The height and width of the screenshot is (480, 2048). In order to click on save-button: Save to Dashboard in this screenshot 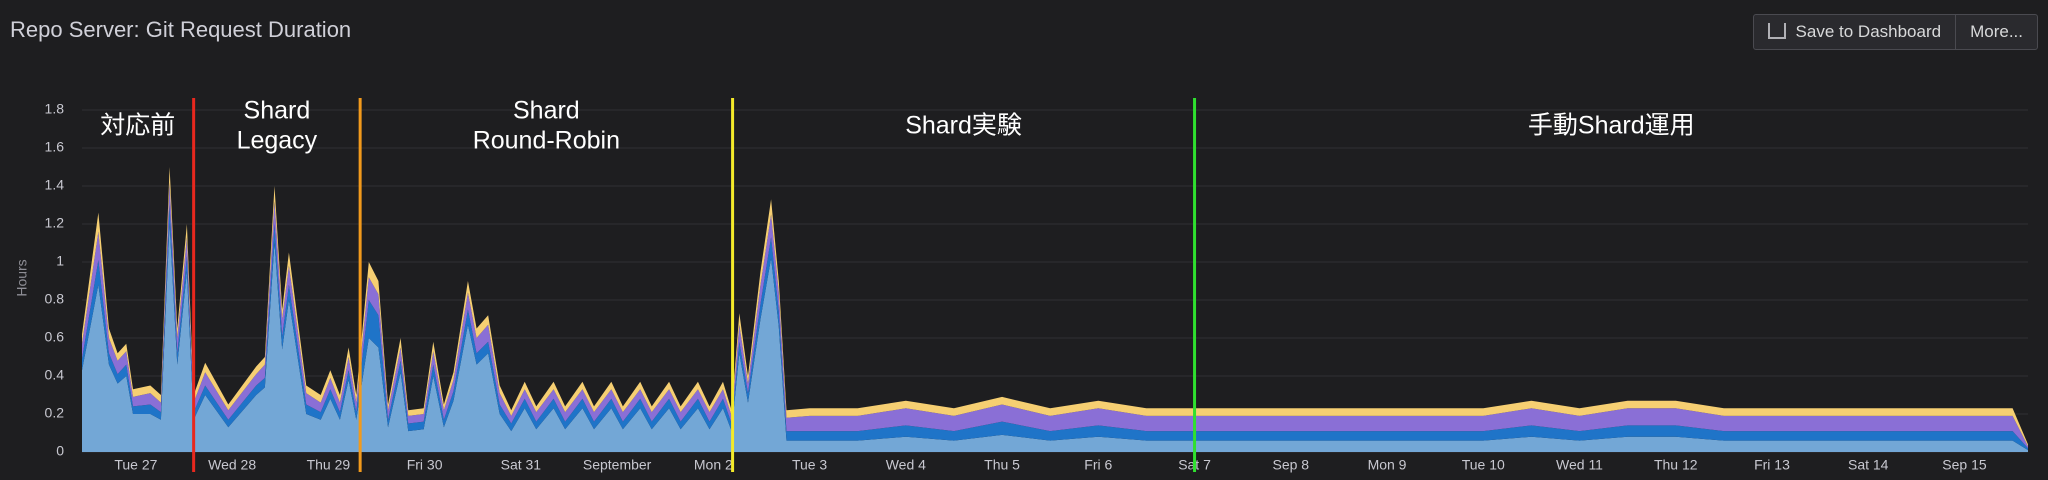, I will do `click(1855, 32)`.